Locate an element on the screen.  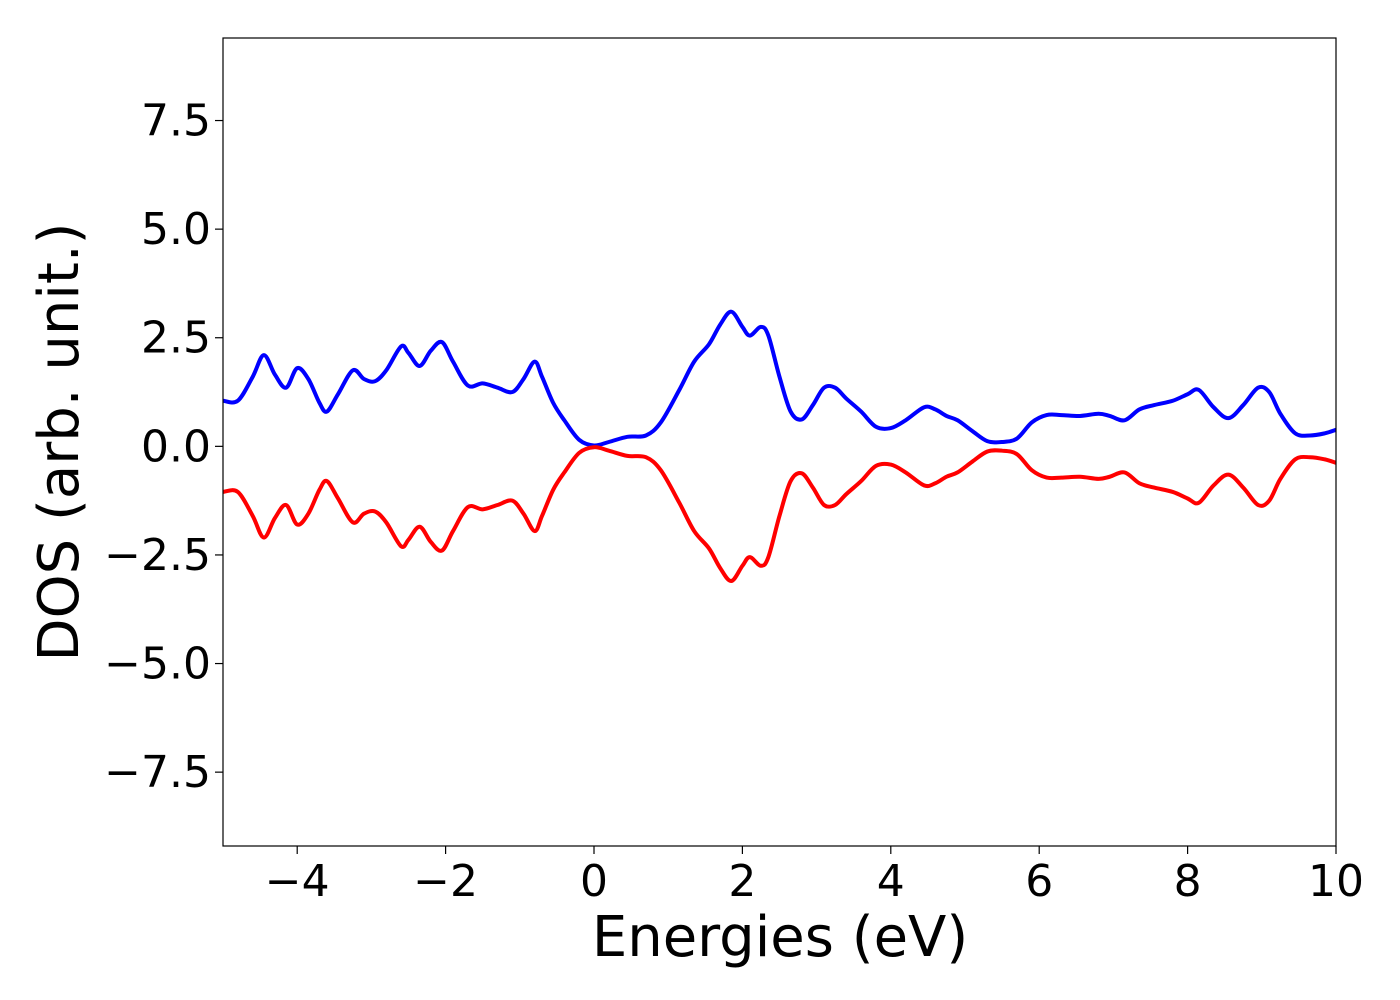
x-axis-label: Energies (eV) is located at coordinates (780, 937).